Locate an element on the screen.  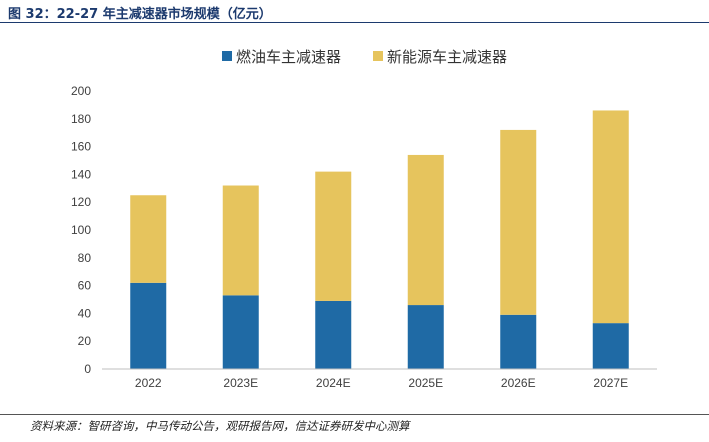
chart-legend: 燃油车主减速器 新能源车主减速器 is located at coordinates (364, 57).